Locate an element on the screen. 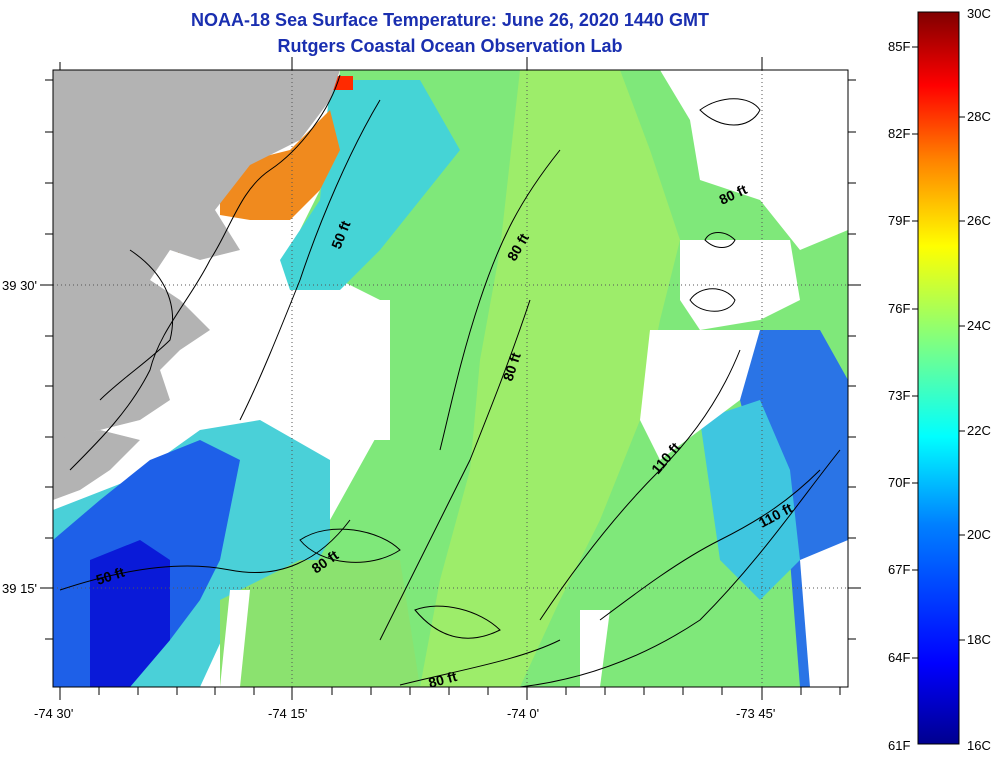 Image resolution: width=1000 pixels, height=761 pixels. sst-cyan-east is located at coordinates (750, 500).